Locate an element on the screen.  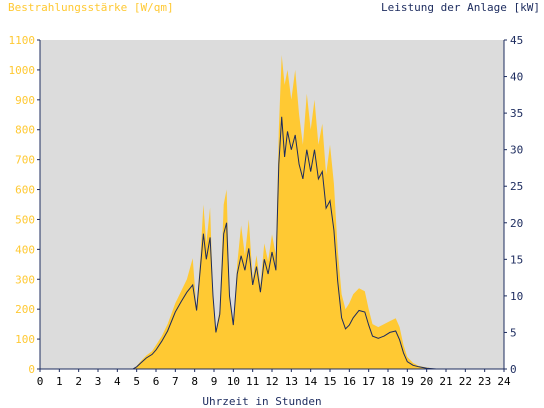
x-tick-label: 12 is located at coordinates (271, 381).